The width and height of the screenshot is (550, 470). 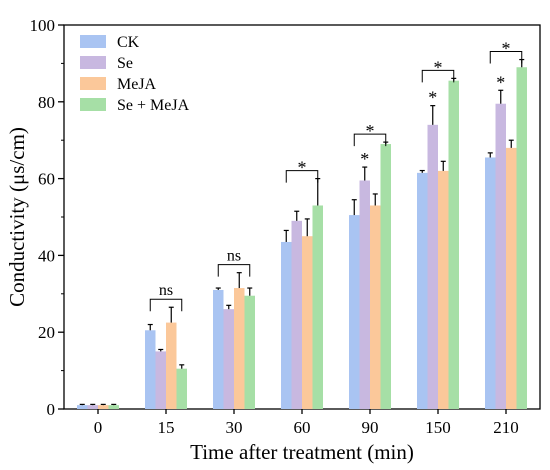 I want to click on x-tick-label: 90, so click(x=370, y=427).